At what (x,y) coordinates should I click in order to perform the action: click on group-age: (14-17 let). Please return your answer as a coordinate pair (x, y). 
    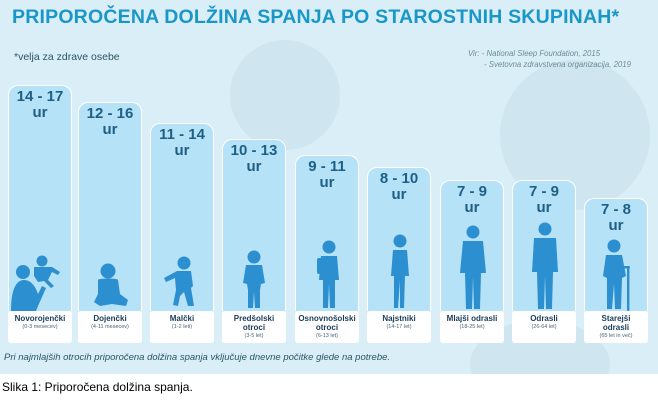
    Looking at the image, I should click on (399, 327).